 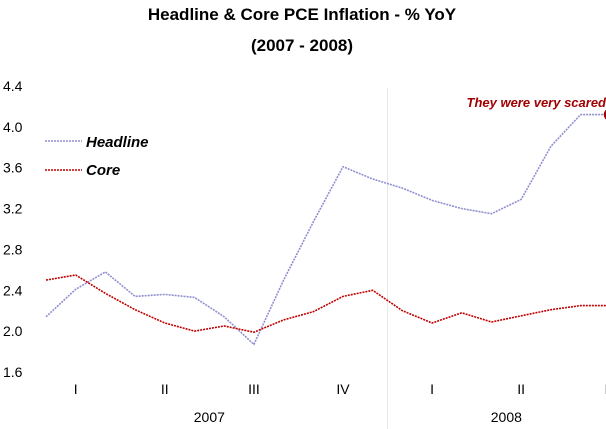 I want to click on chart-subtitle: (2007 - 2008), so click(x=302, y=45).